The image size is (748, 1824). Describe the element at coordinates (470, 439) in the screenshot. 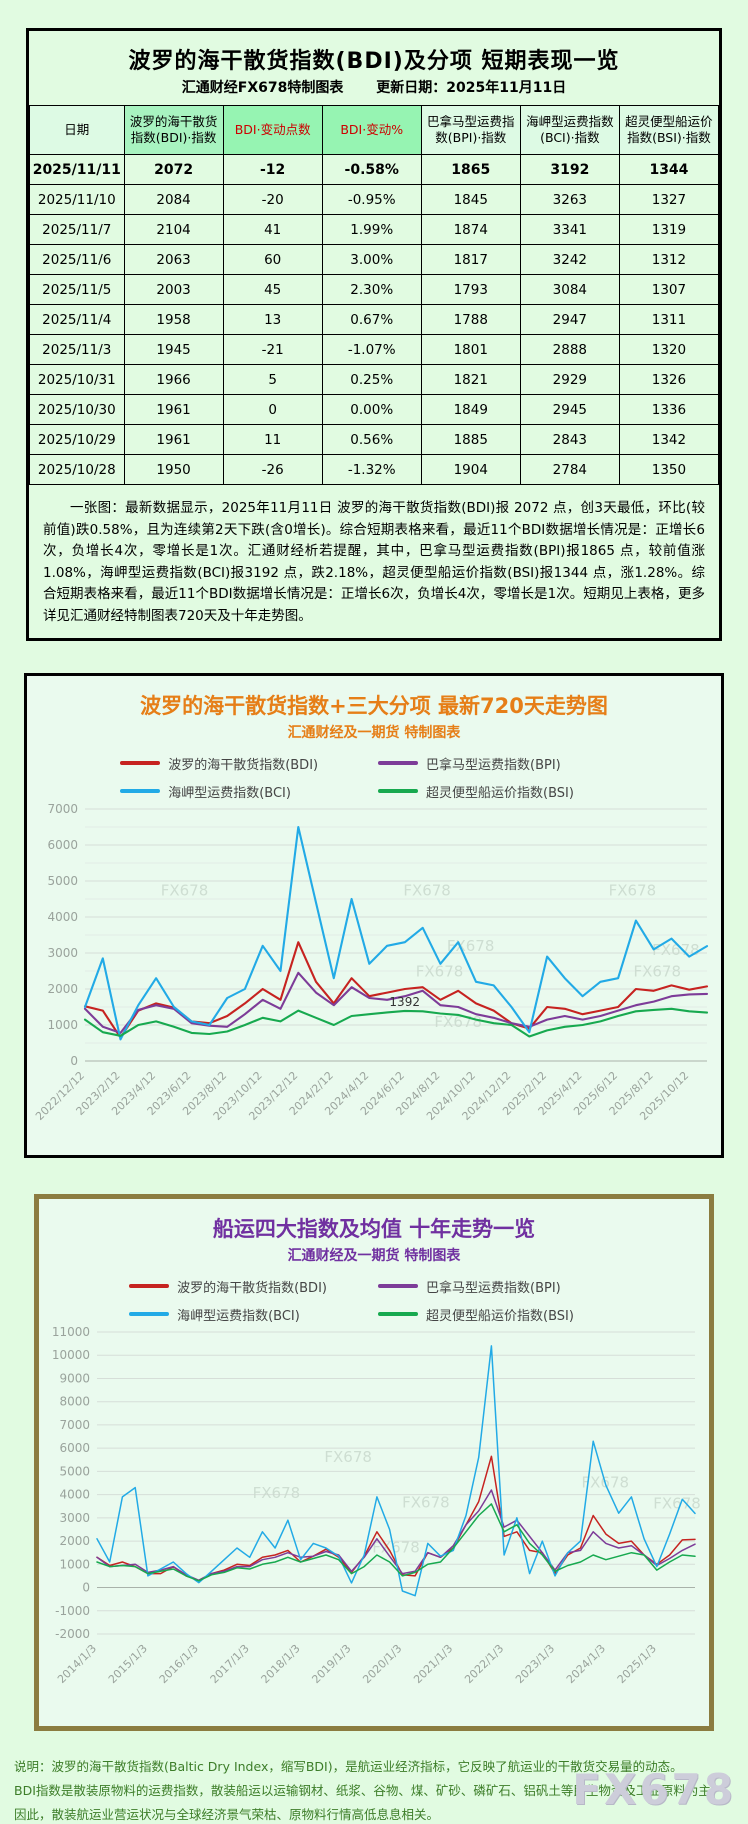

I see `table-cell: 1885` at that location.